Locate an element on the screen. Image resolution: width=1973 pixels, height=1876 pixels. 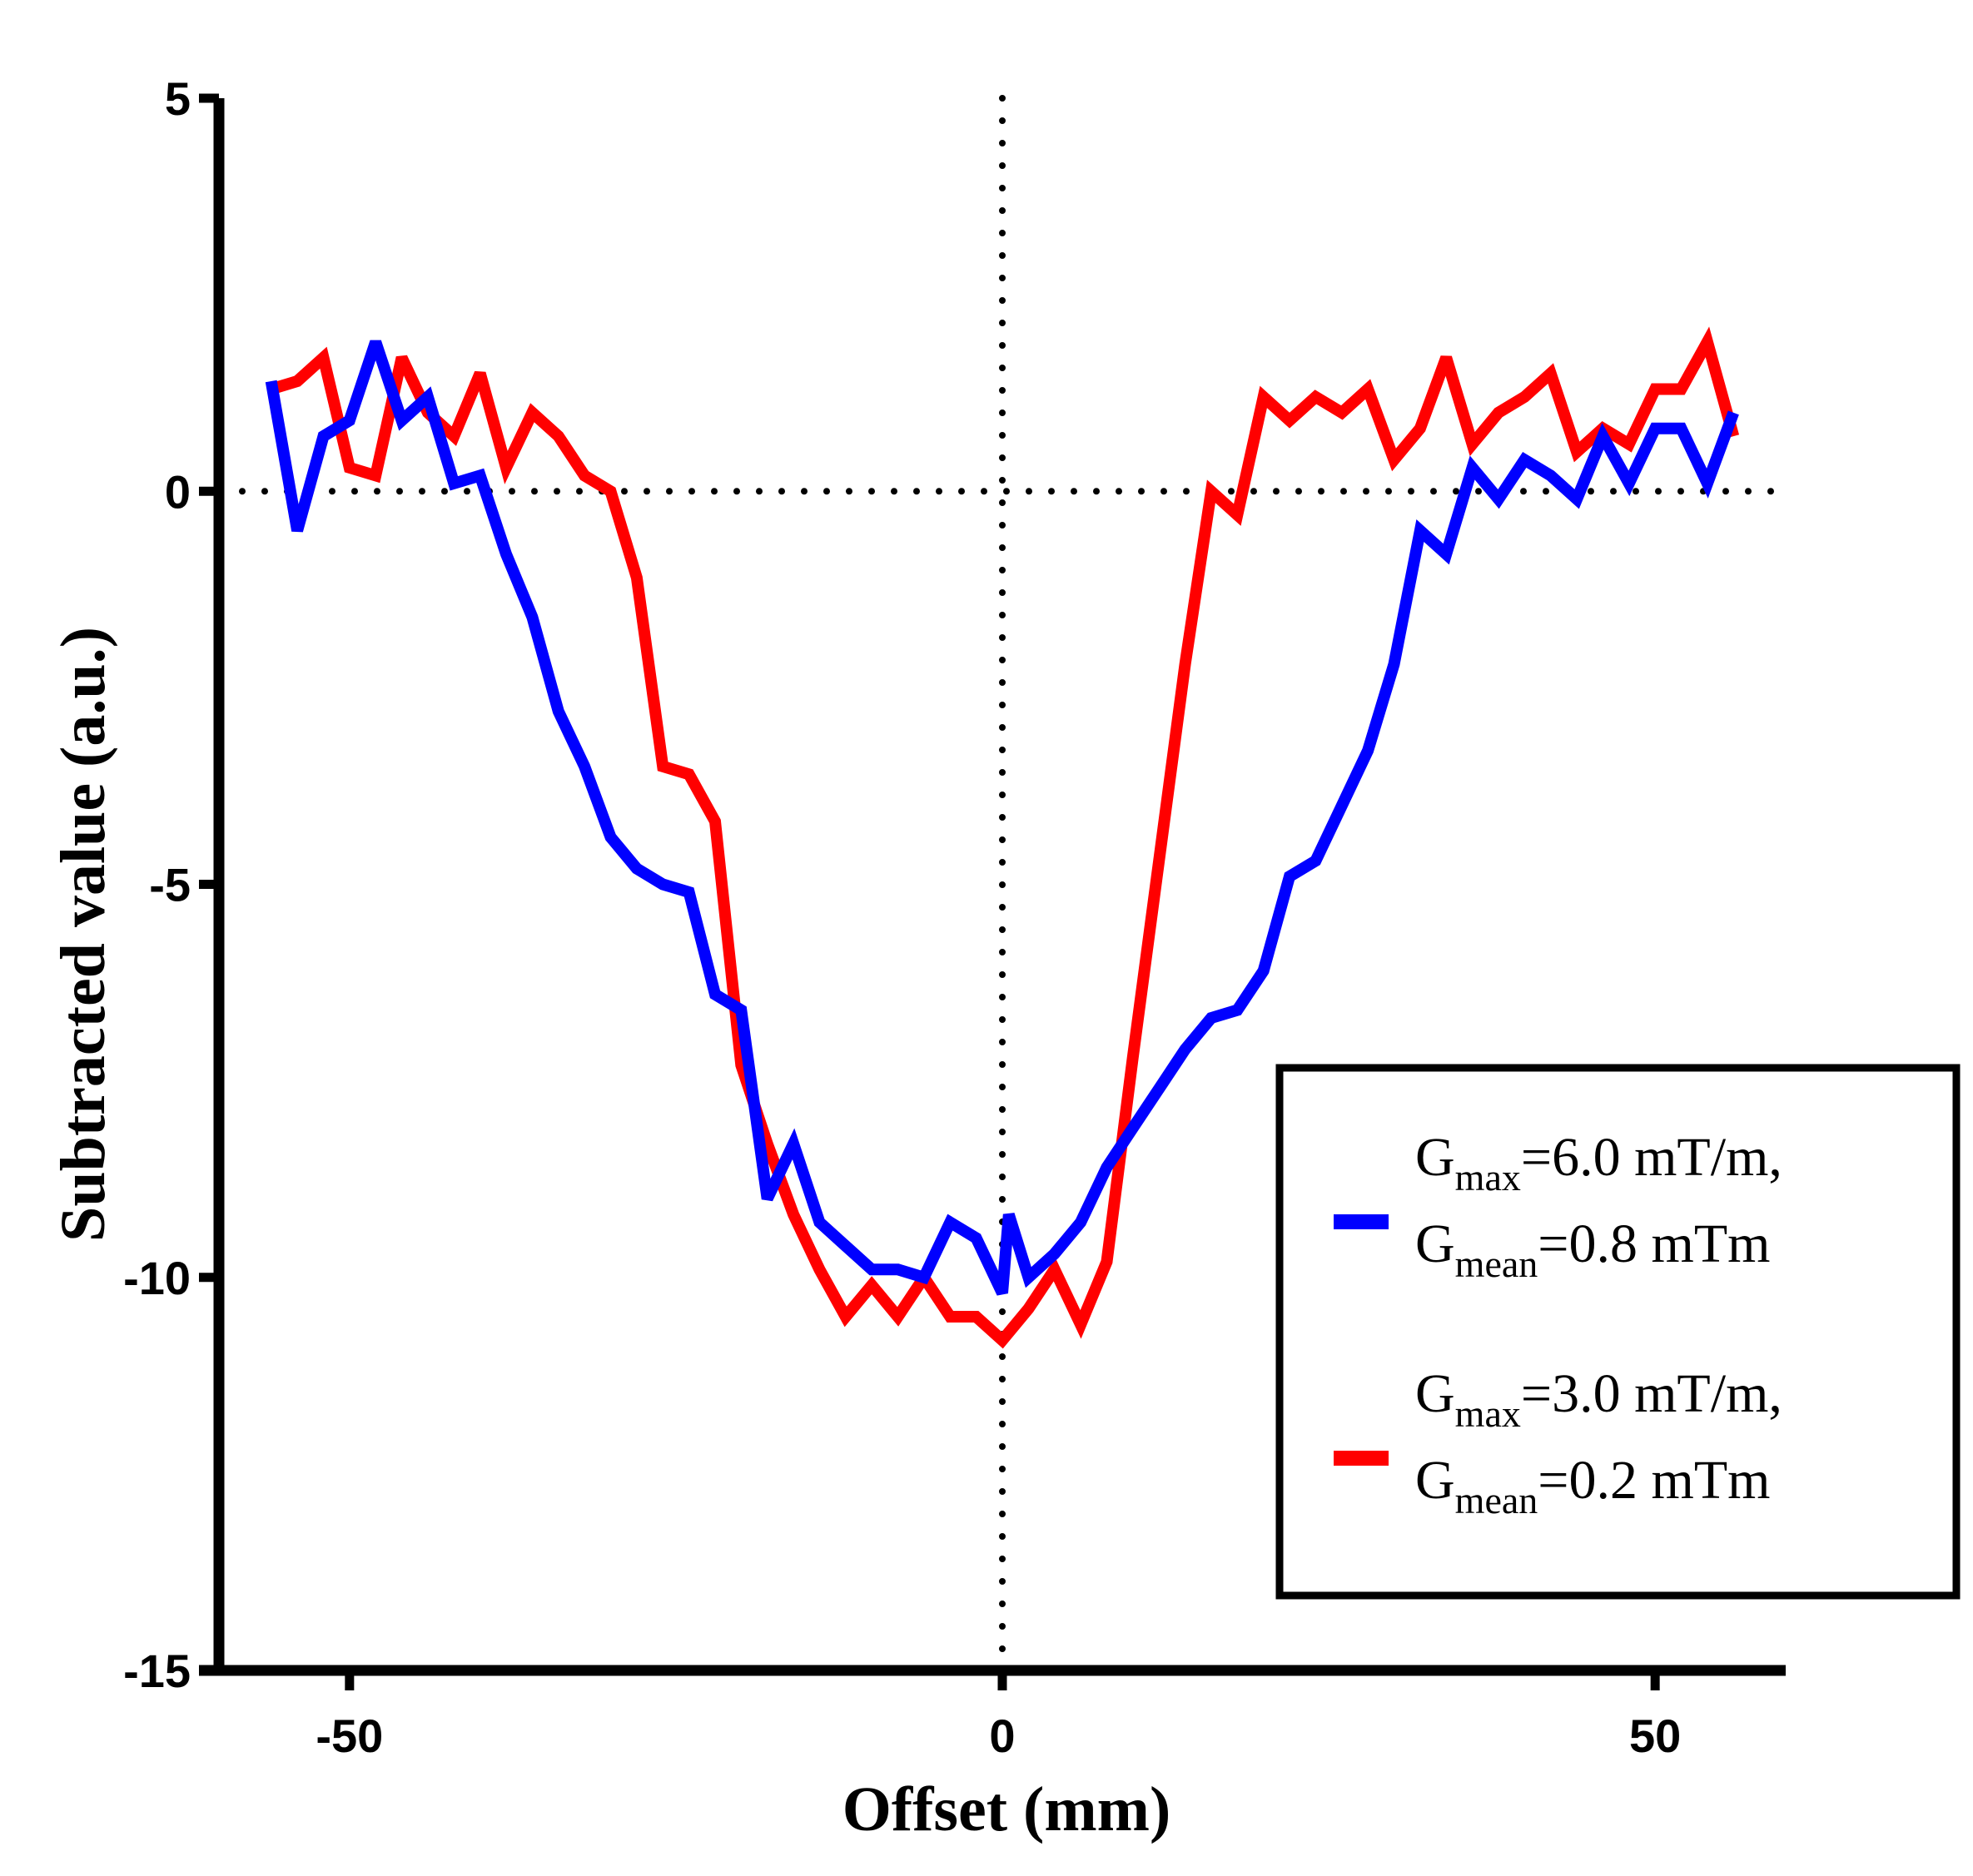
y-tick-label: -10 is located at coordinates (157, 1278).